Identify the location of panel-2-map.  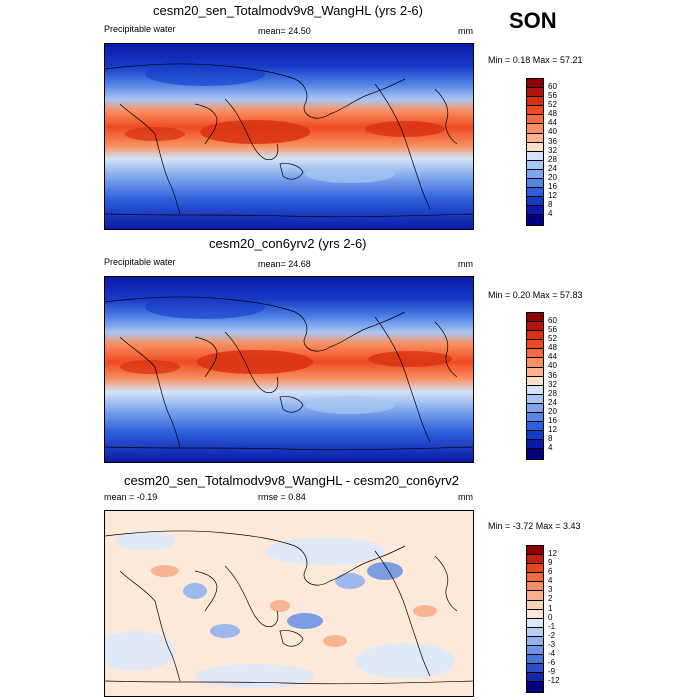
(289, 369).